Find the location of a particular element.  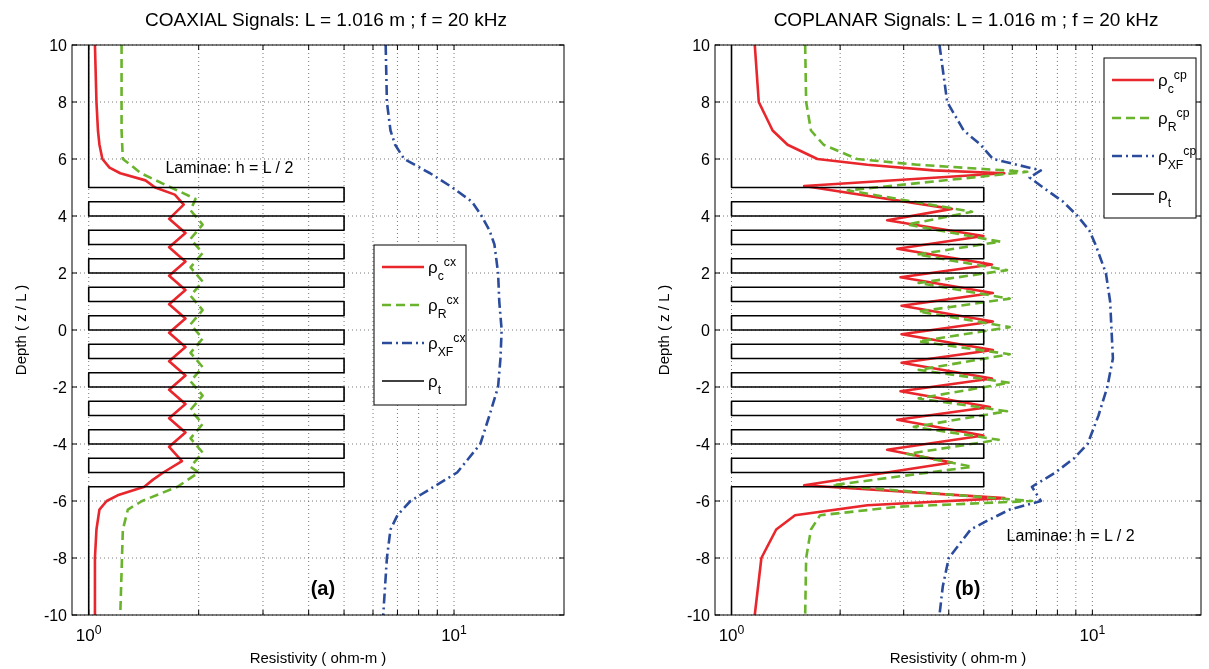

chart-title: COPLANAR Signals: L = 1.016 m ; f = 20 kHz is located at coordinates (966, 19).